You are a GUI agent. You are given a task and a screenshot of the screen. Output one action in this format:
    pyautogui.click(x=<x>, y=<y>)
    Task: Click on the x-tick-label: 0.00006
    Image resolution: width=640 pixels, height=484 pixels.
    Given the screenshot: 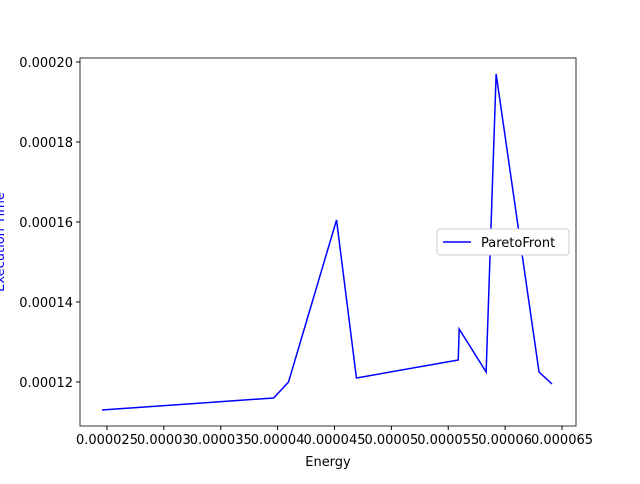 What is the action you would take?
    pyautogui.click(x=505, y=440)
    